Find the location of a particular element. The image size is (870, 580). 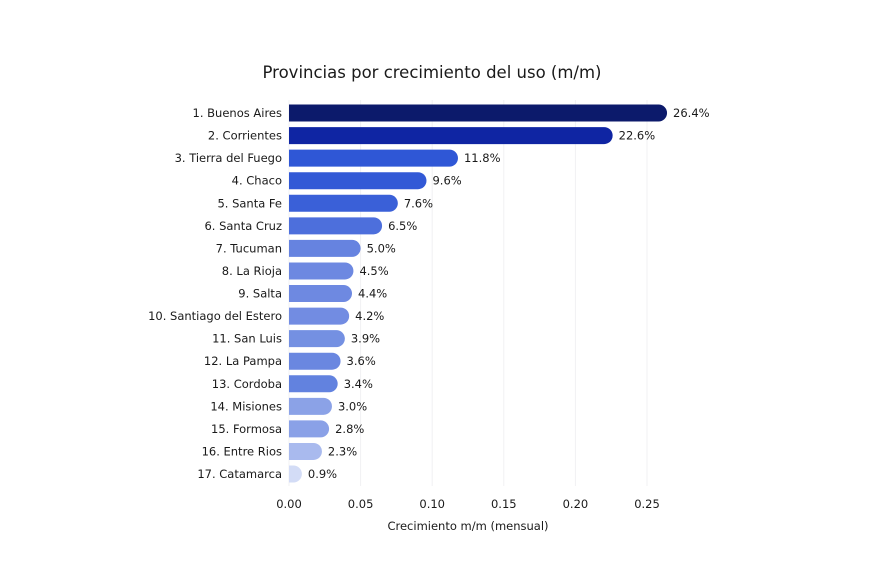

category-label: 12. La Pampa is located at coordinates (243, 361).